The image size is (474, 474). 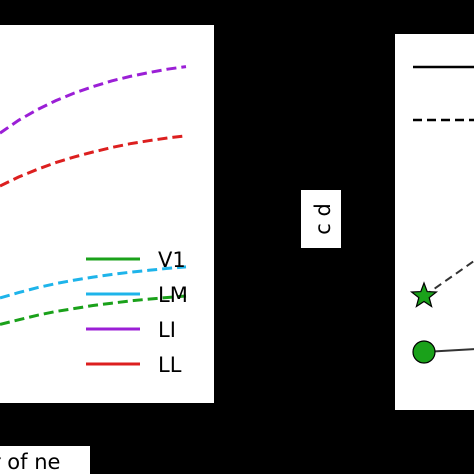 I want to click on right-panel, so click(x=434, y=222).